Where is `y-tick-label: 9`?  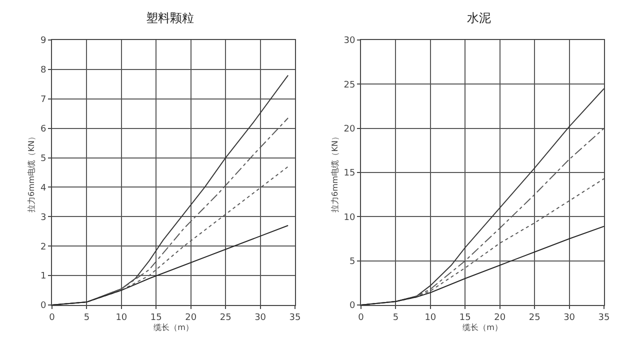 y-tick-label: 9 is located at coordinates (43, 41).